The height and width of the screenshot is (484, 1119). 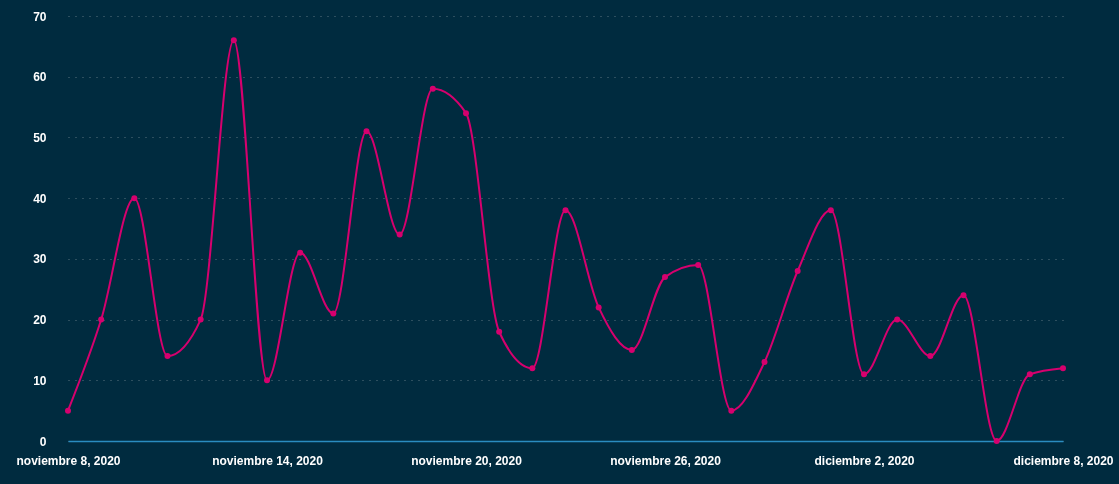 I want to click on x-tick-label: diciembre 2, 2020, so click(x=864, y=460).